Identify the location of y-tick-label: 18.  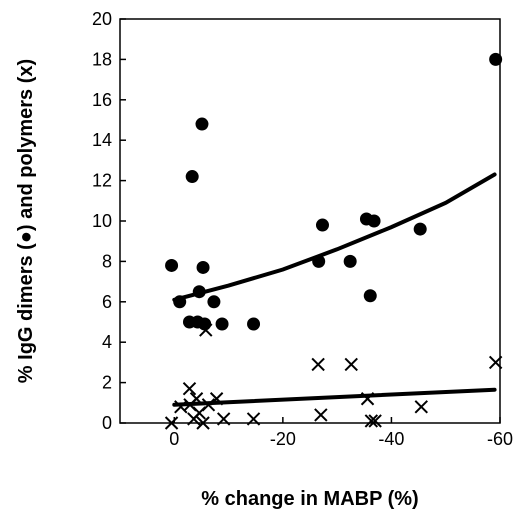
(102, 59).